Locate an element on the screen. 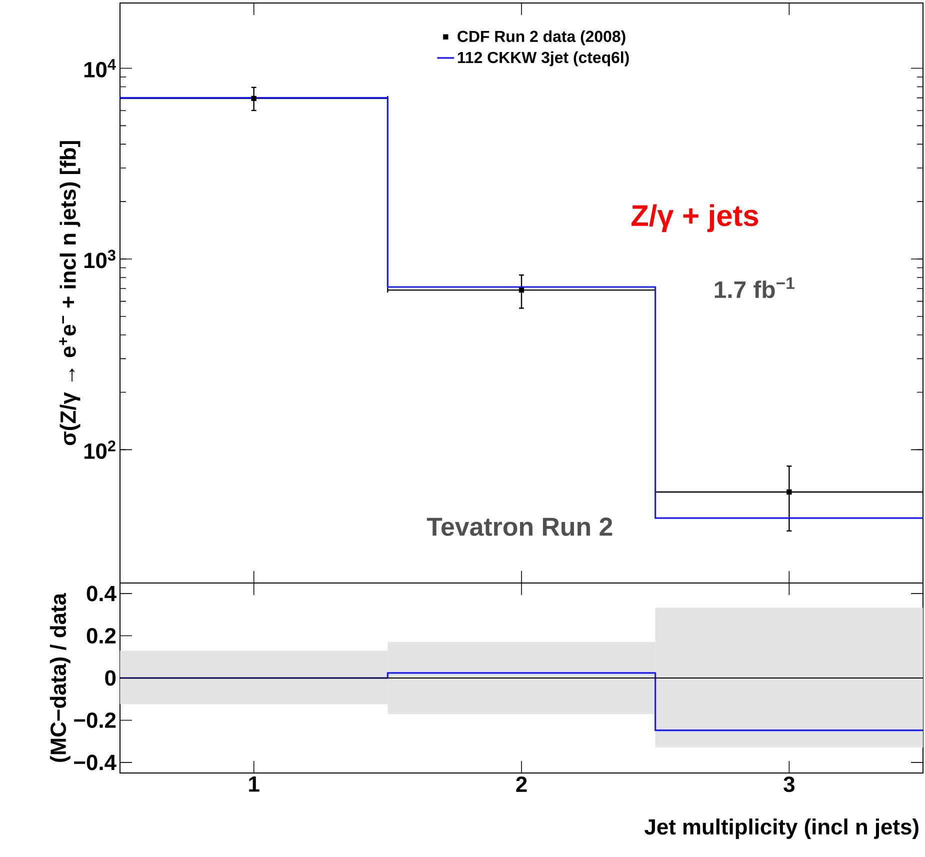  x-tick-label: 2 is located at coordinates (521, 784).